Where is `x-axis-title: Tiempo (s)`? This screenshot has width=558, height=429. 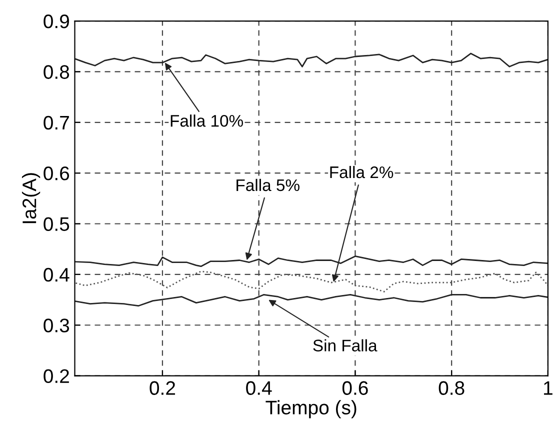
x-axis-title: Tiempo (s) is located at coordinates (311, 409).